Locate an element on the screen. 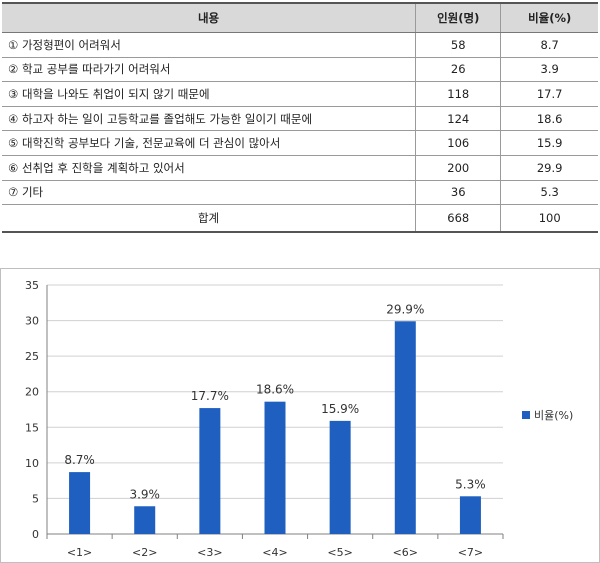 This screenshot has height=563, width=600. x-tick-label: <6> is located at coordinates (405, 552).